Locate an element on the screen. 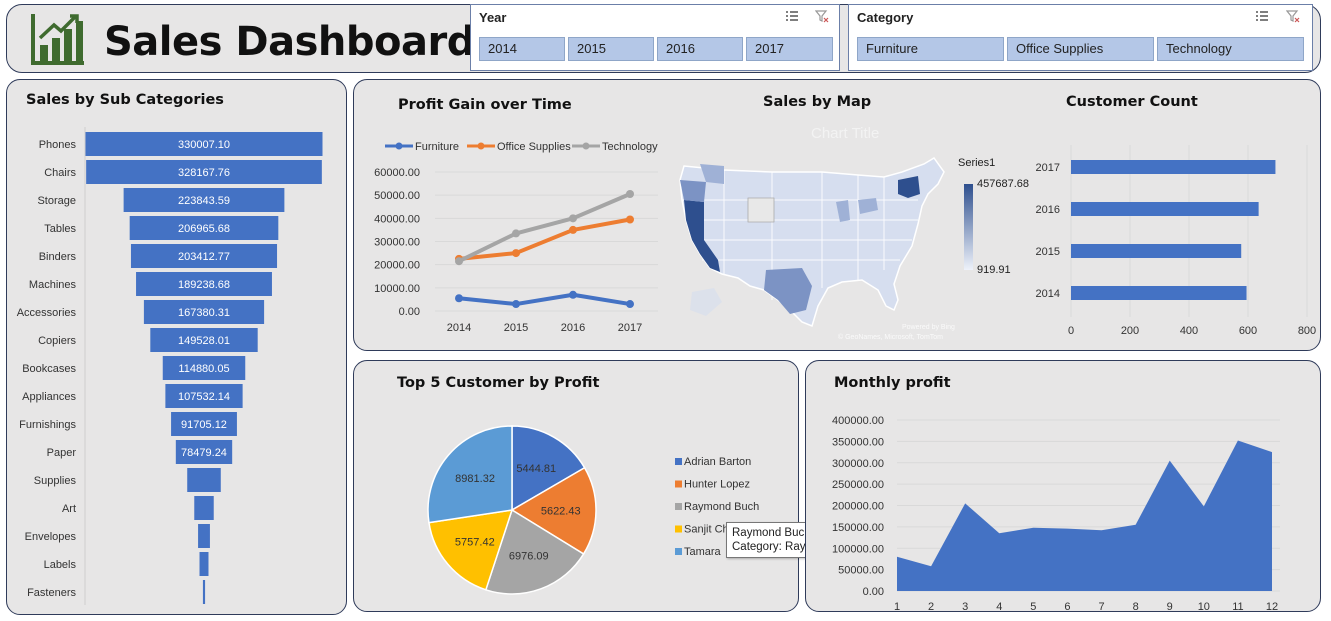 The width and height of the screenshot is (1331, 621). y-tick-label: 60000.00 is located at coordinates (397, 173).